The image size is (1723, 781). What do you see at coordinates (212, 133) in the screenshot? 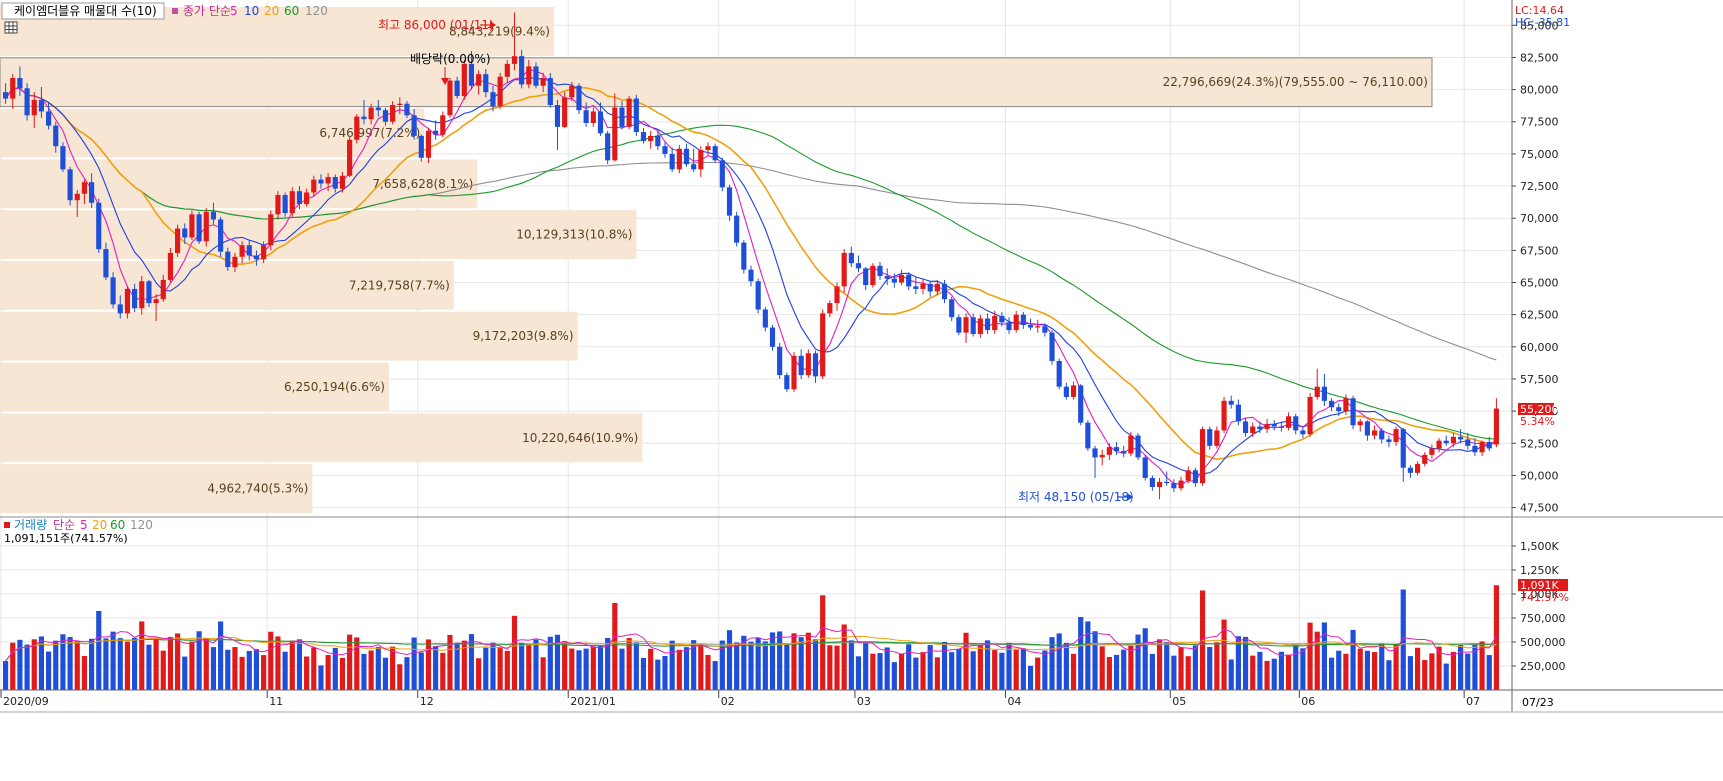
I see `volume-profile-band` at bounding box center [212, 133].